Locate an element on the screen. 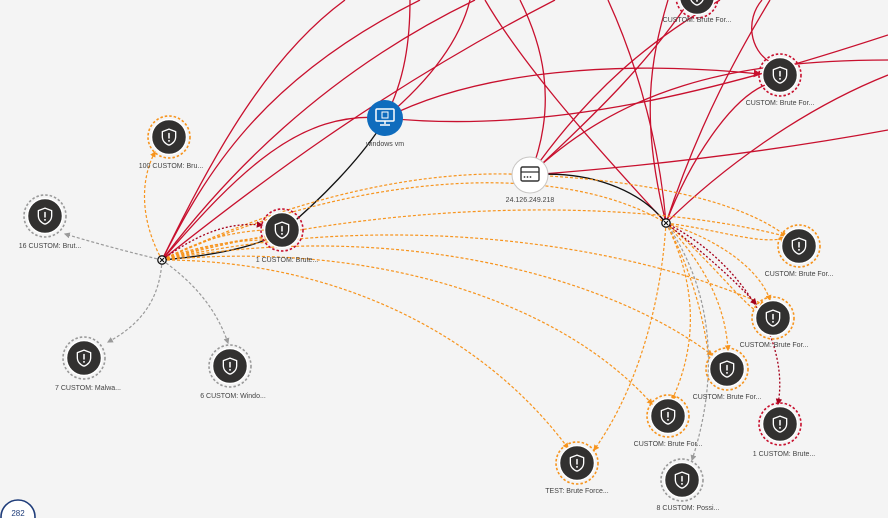 The image size is (888, 518). counter-badge: 282 is located at coordinates (18, 508).